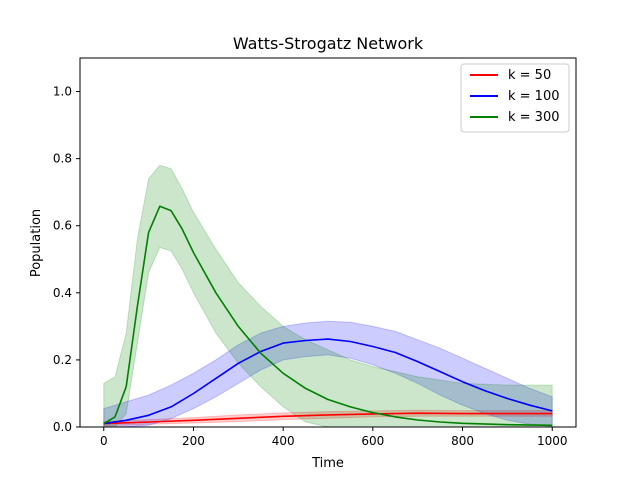 The width and height of the screenshot is (640, 480). What do you see at coordinates (534, 117) in the screenshot?
I see `legend-label: k = 300` at bounding box center [534, 117].